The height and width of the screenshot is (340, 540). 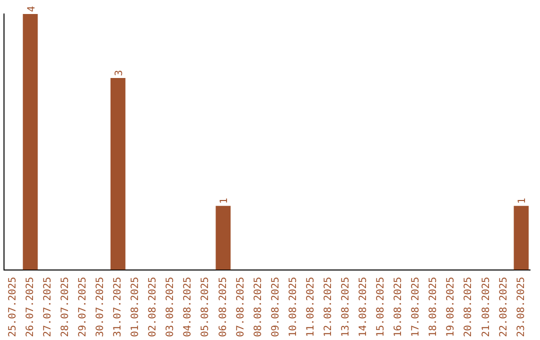 What do you see at coordinates (188, 307) in the screenshot?
I see `x-tick-label: 04.08.2025` at bounding box center [188, 307].